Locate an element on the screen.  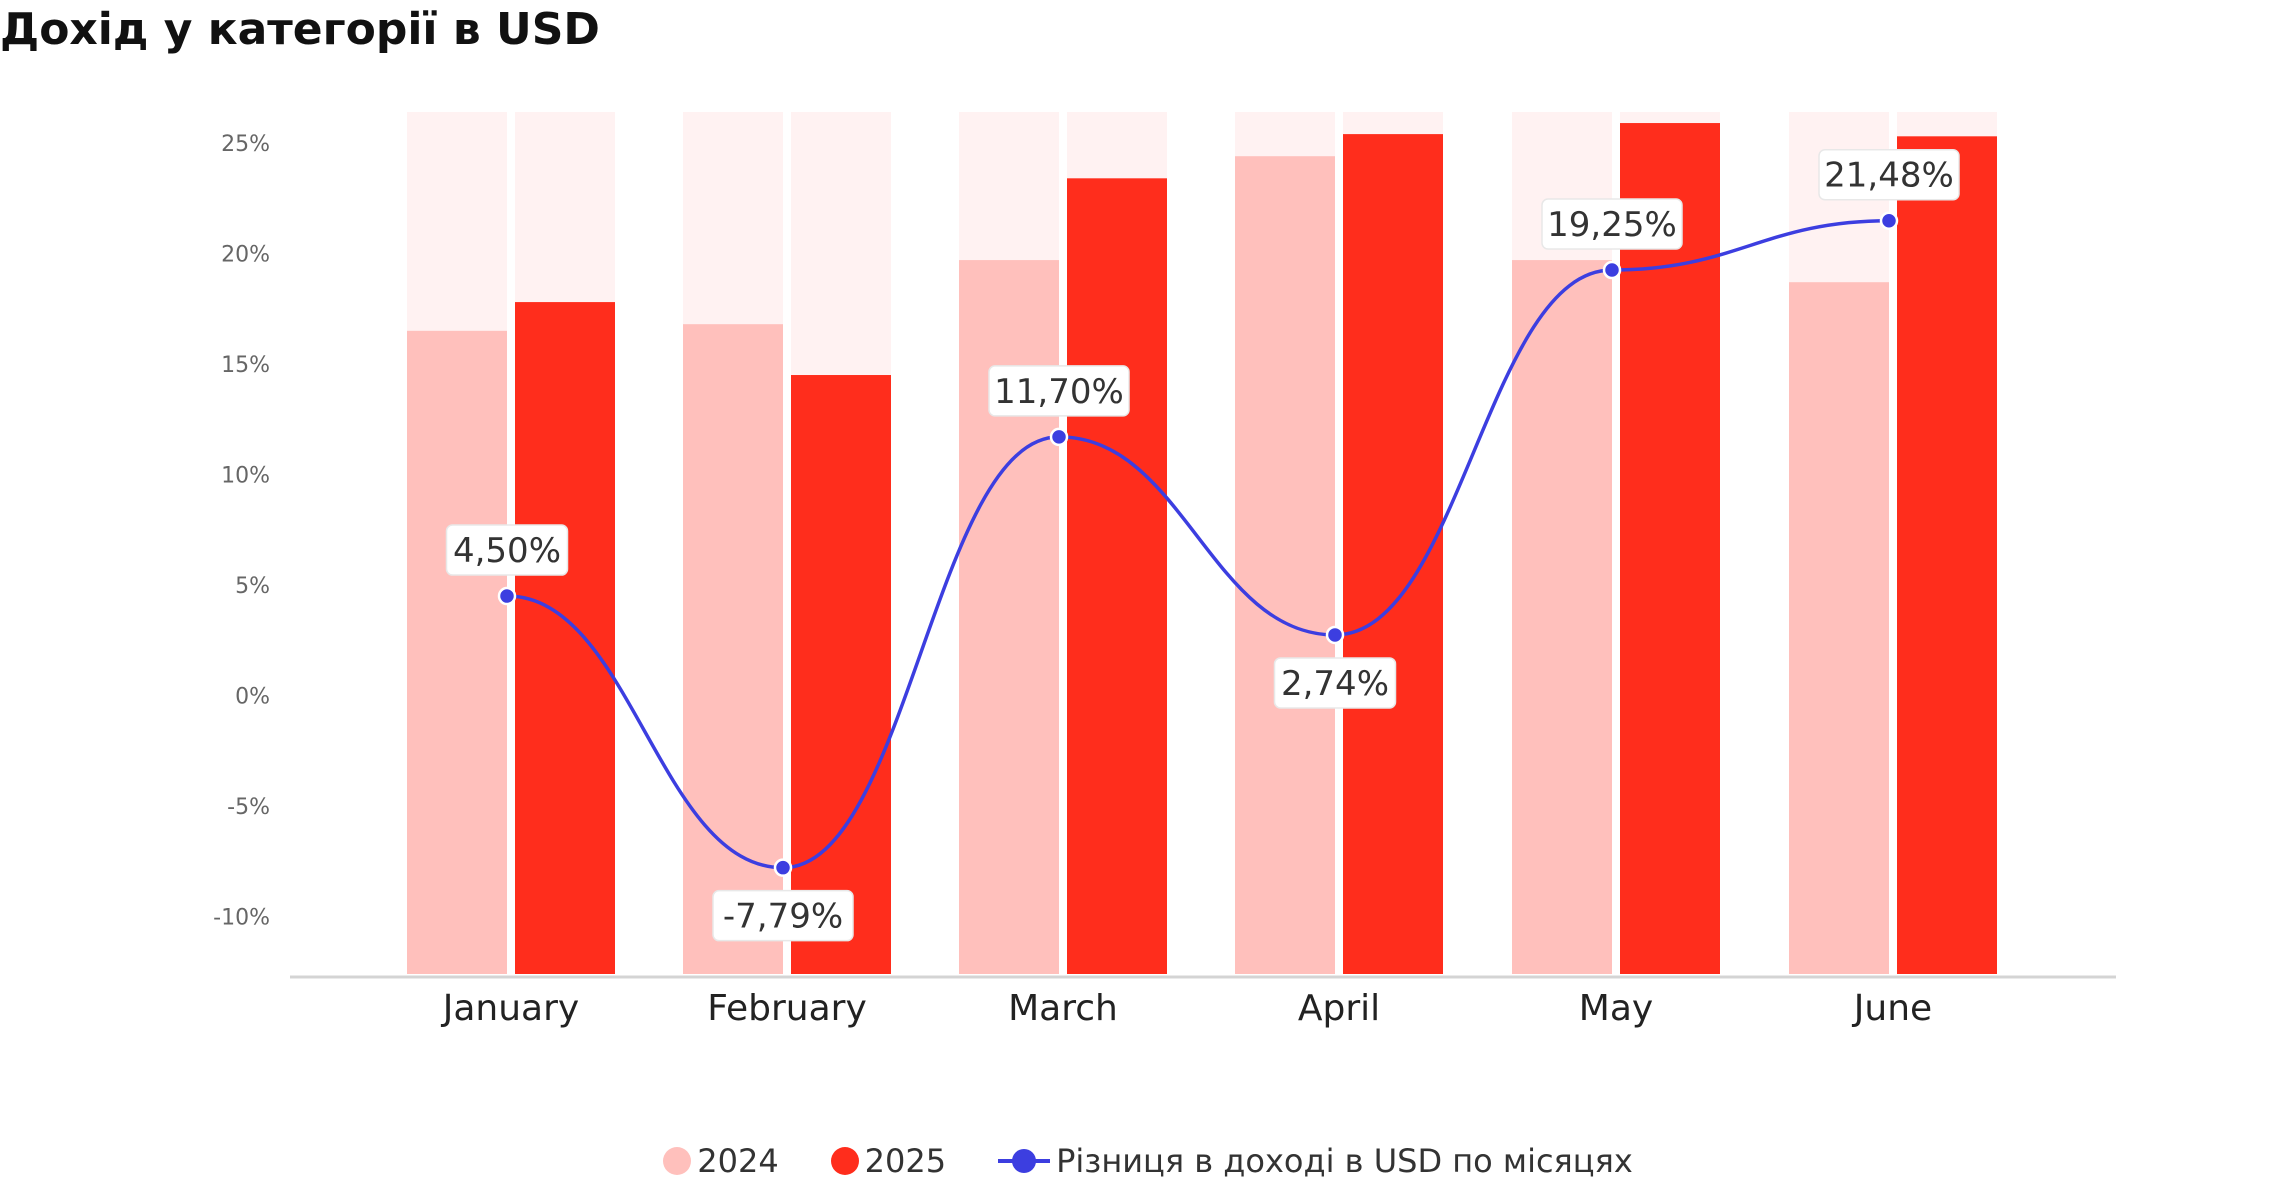
diff-point-january is located at coordinates (507, 596).